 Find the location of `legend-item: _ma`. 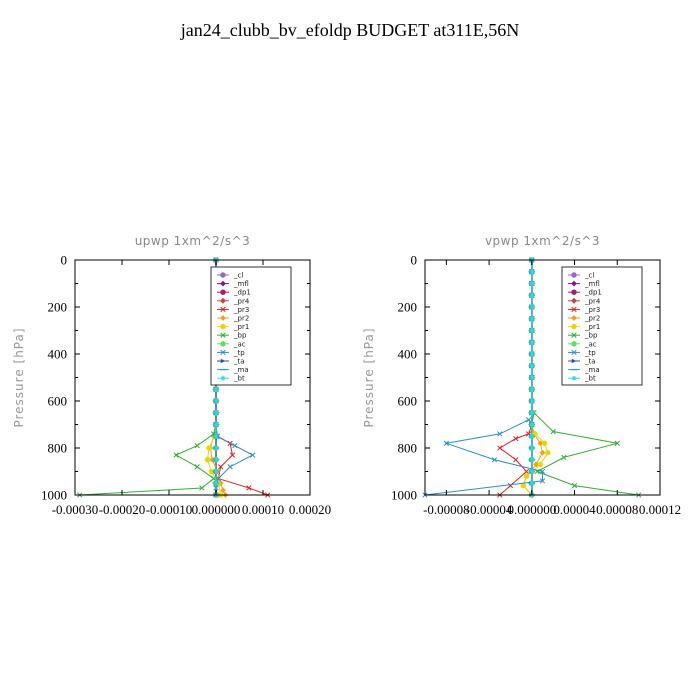

legend-item: _ma is located at coordinates (584, 370).